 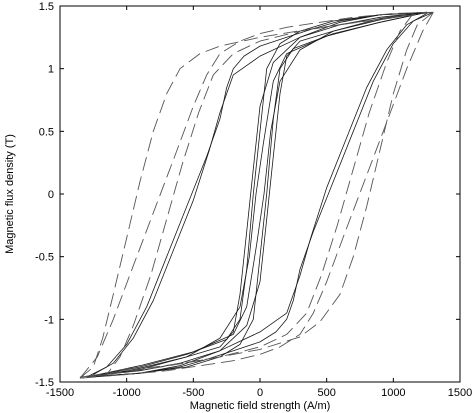 I want to click on x-tick-label: -1000, so click(x=127, y=393).